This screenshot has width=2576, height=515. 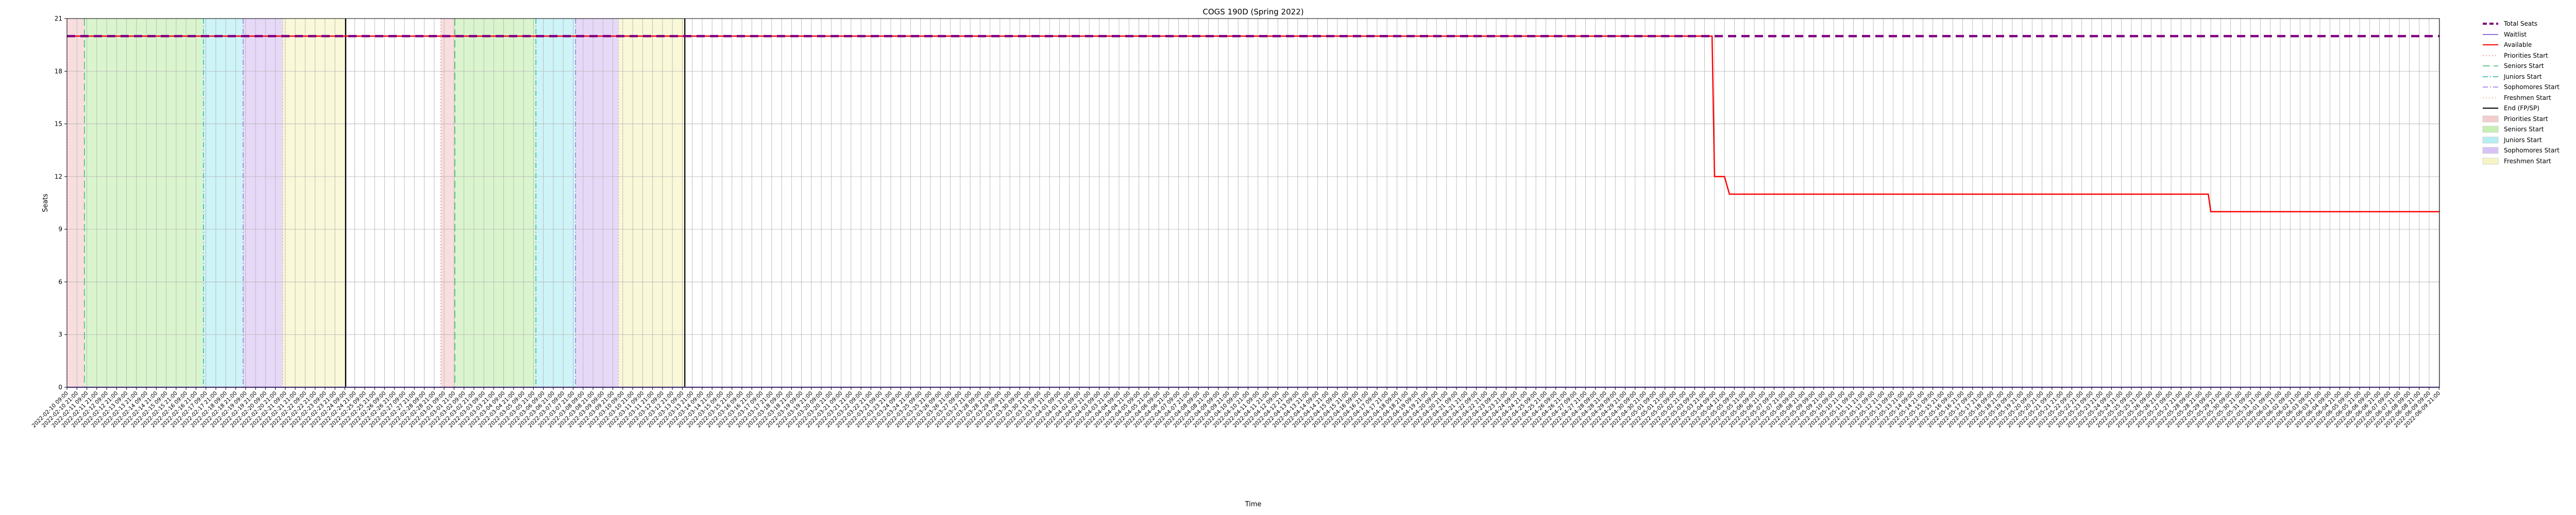 I want to click on y-tick-label-5: 15, so click(x=59, y=124).